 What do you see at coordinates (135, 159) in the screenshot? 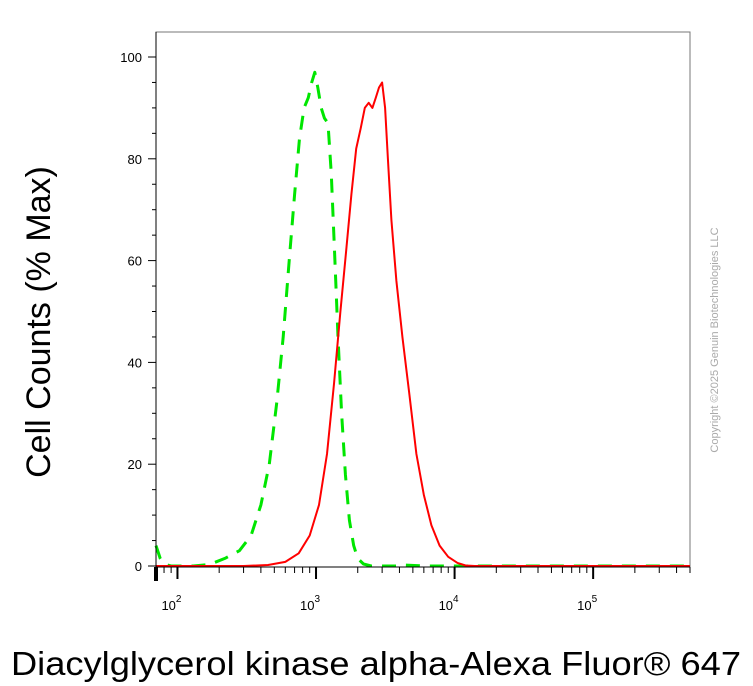
I see `y-tick-label: 80` at bounding box center [135, 159].